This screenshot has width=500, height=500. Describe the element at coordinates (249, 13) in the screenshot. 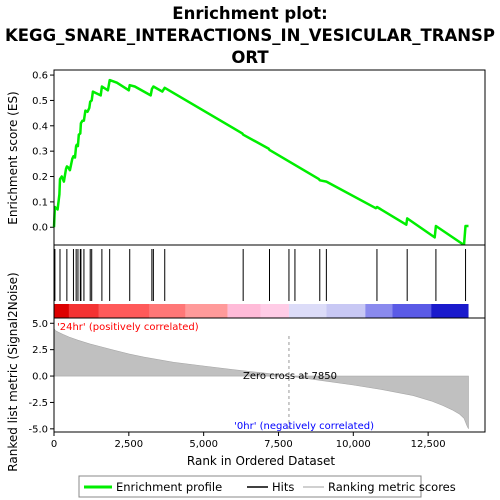

I see `chart-title-line-1: Enrichment plot:` at that location.